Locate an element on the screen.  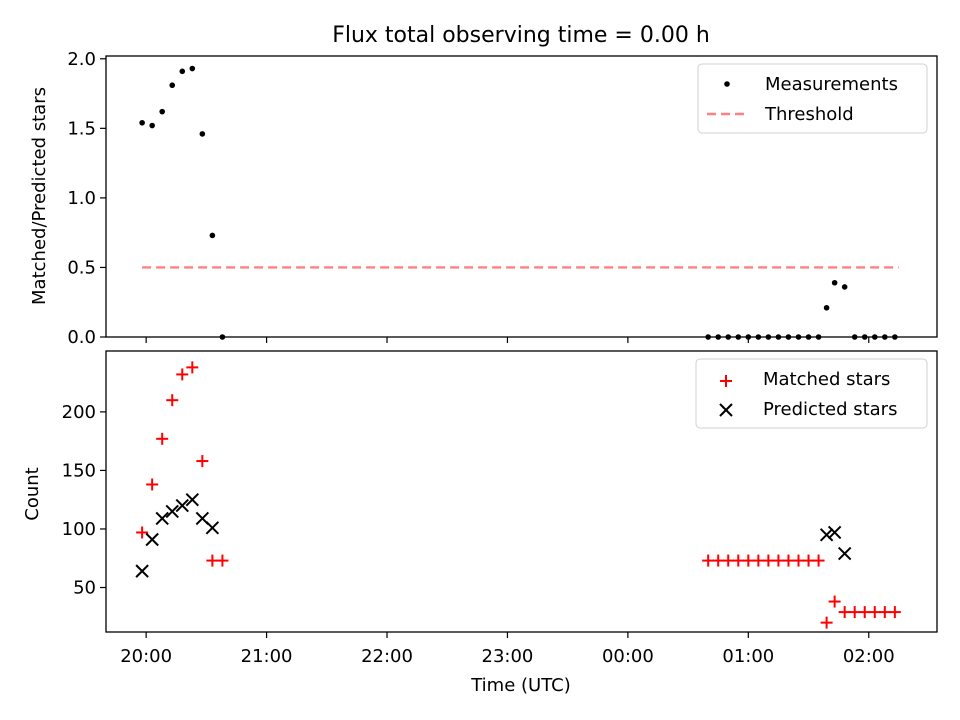
x-tick-label: 02:00 is located at coordinates (869, 656).